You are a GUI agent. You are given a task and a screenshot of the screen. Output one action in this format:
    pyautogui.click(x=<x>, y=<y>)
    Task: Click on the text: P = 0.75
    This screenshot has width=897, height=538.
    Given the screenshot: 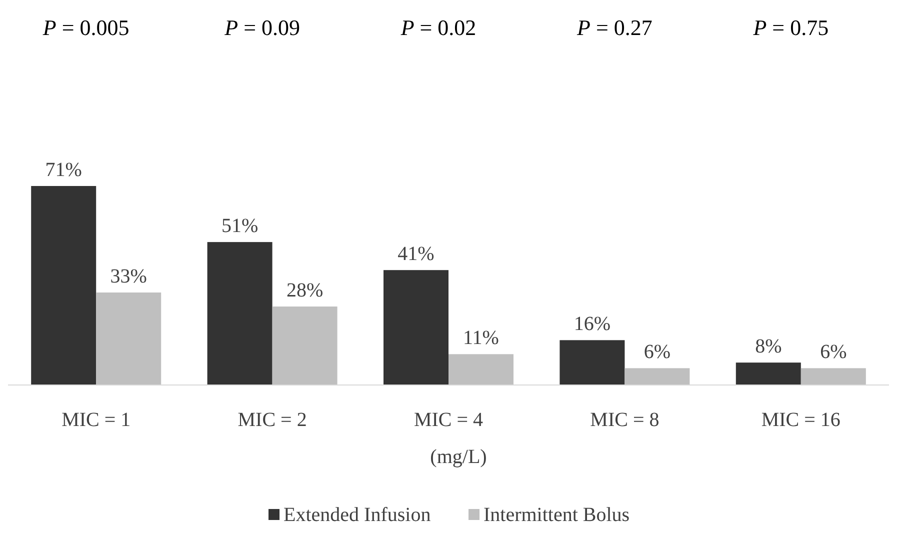 What is the action you would take?
    pyautogui.click(x=790, y=27)
    